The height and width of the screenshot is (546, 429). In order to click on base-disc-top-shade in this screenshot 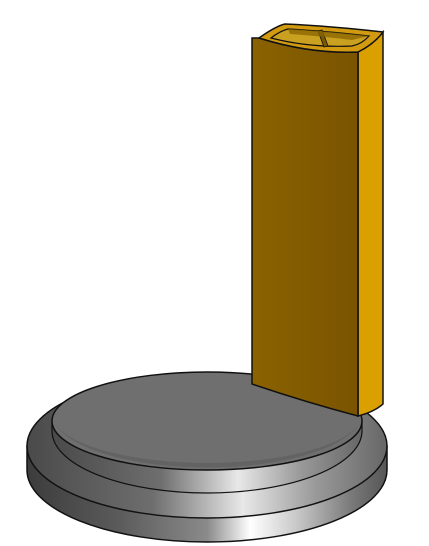, I will do `click(207, 446)`.